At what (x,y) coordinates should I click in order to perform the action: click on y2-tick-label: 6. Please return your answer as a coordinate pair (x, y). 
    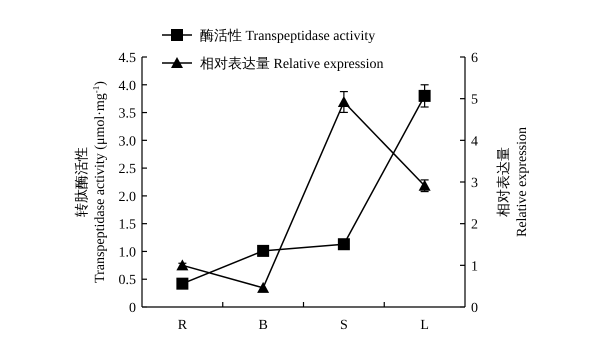
    Looking at the image, I should click on (474, 58).